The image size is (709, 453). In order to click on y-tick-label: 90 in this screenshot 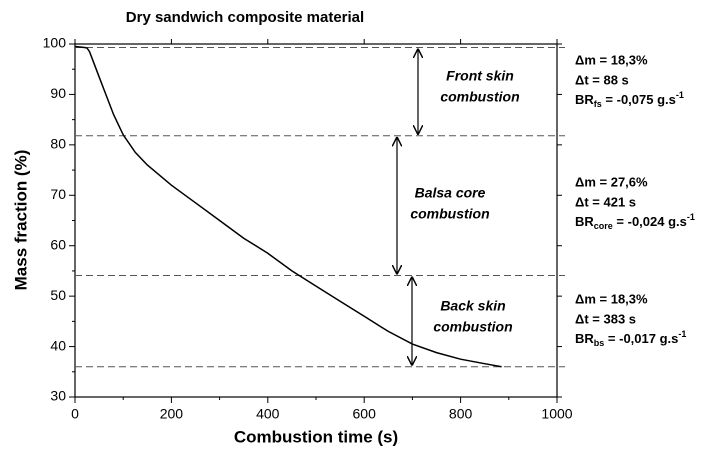, I will do `click(58, 93)`.